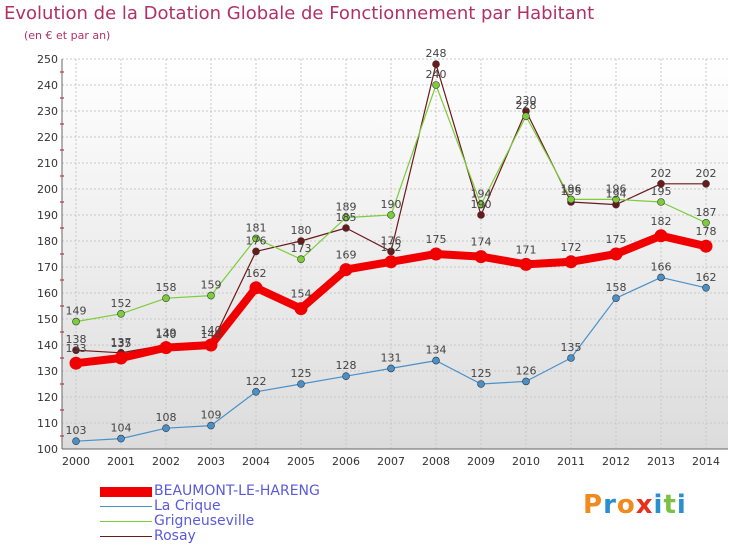  What do you see at coordinates (301, 230) in the screenshot?
I see `data-label-rosay: 180` at bounding box center [301, 230].